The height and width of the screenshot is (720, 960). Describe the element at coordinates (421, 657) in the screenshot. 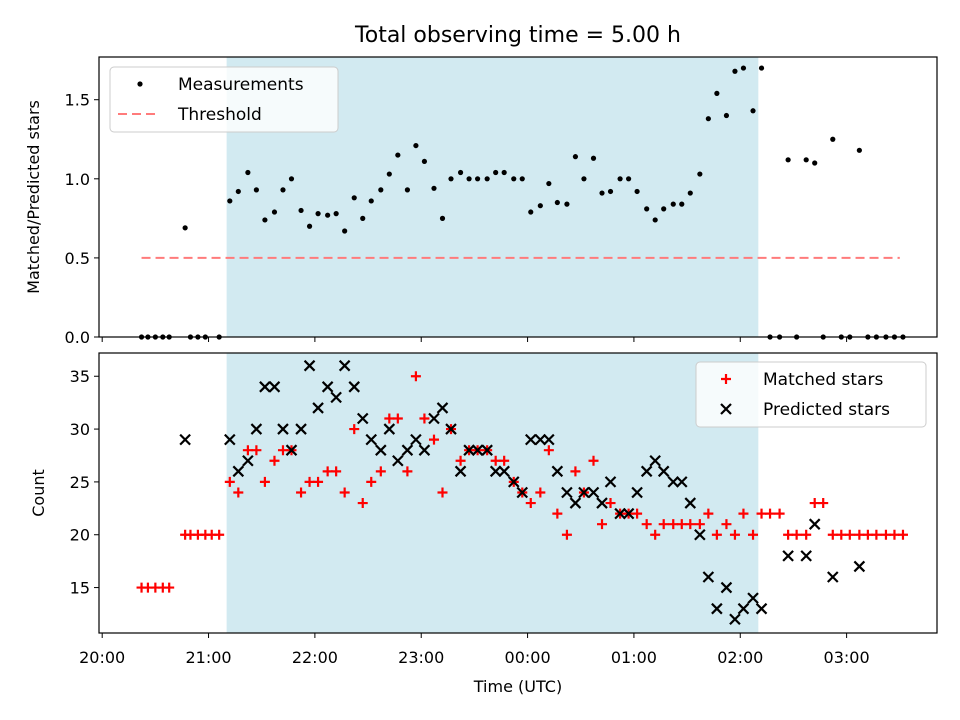

I see `x-tick-label: 23:00` at that location.